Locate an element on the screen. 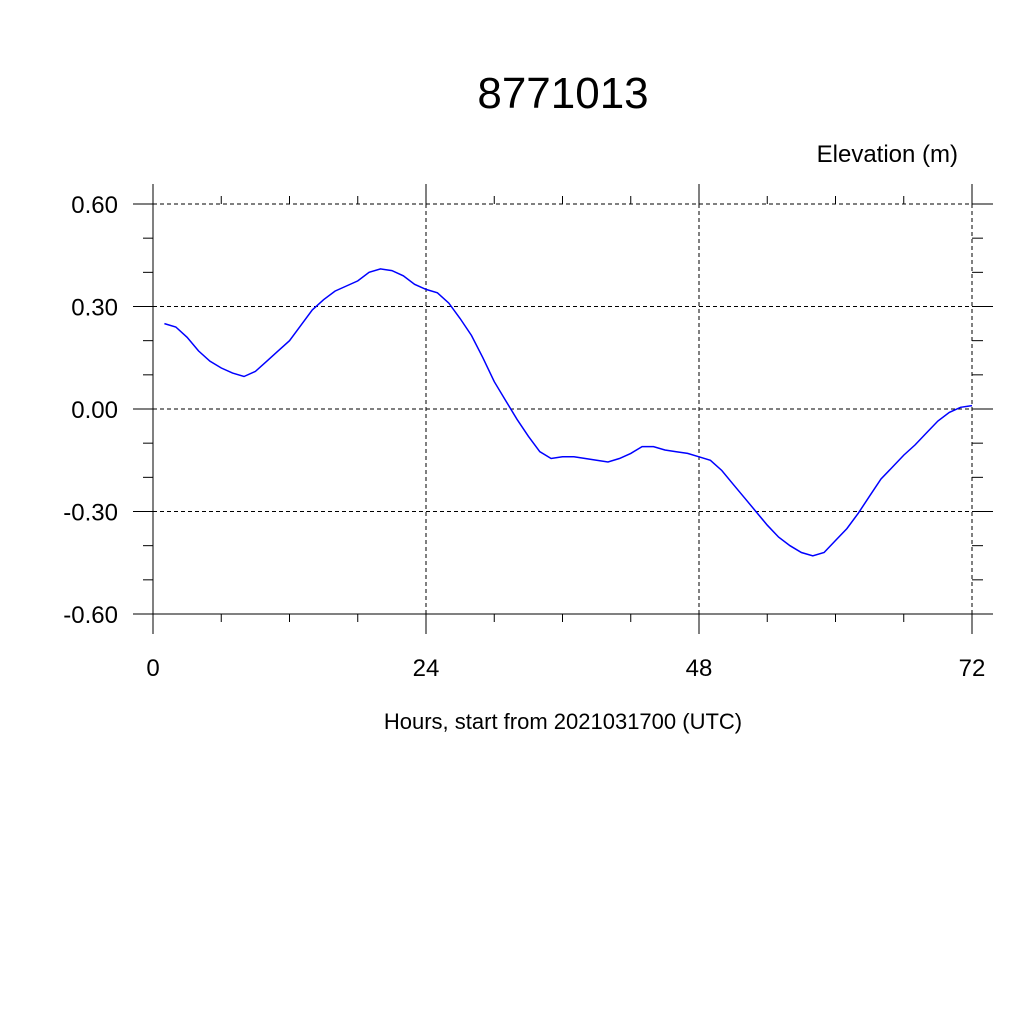  y-tick-label: 0.60 is located at coordinates (94, 205).